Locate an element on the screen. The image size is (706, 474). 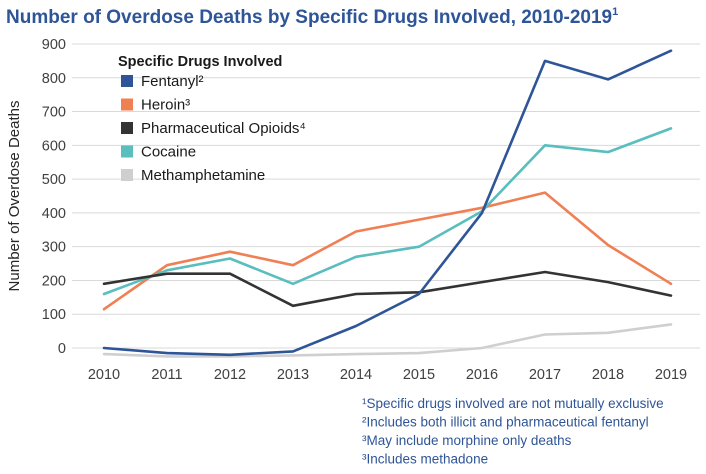
legend-label: Pharmaceutical Opioids⁴ is located at coordinates (223, 128).